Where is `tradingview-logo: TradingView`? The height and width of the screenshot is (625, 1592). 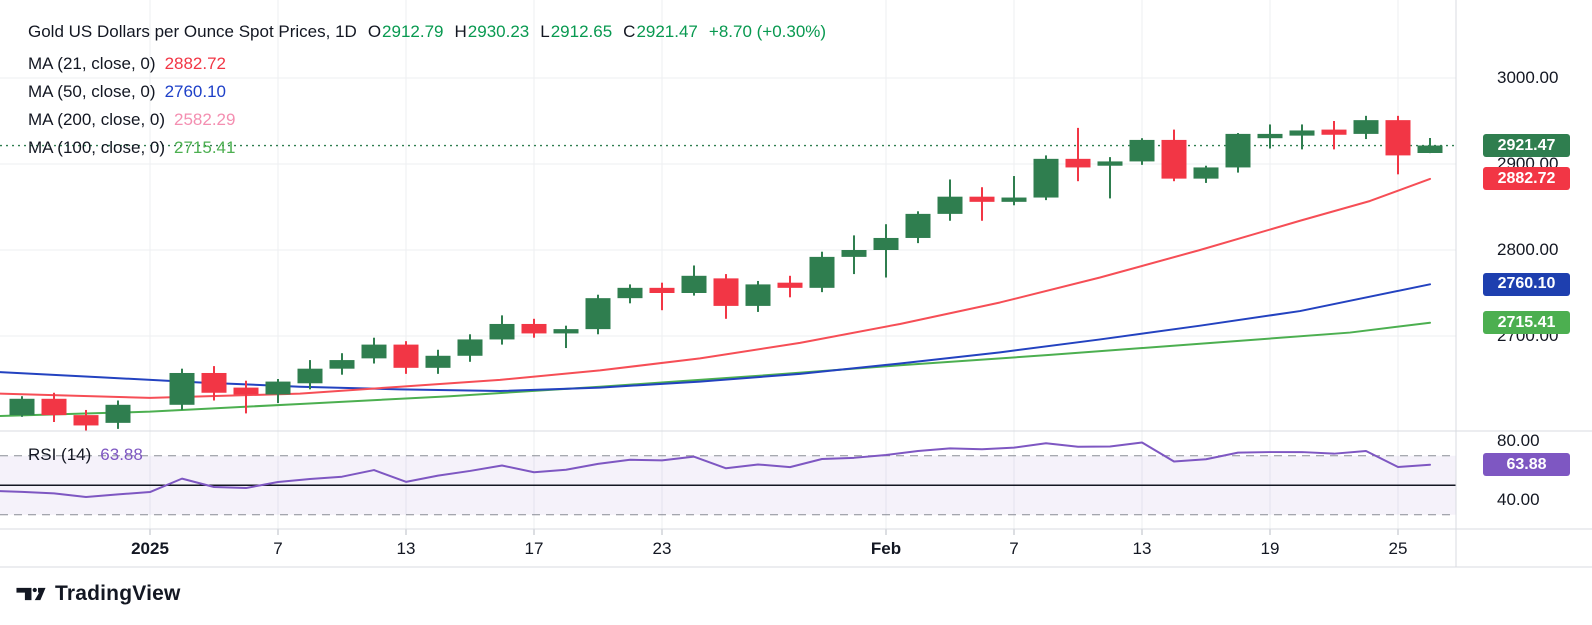
tradingview-logo: TradingView is located at coordinates (98, 594).